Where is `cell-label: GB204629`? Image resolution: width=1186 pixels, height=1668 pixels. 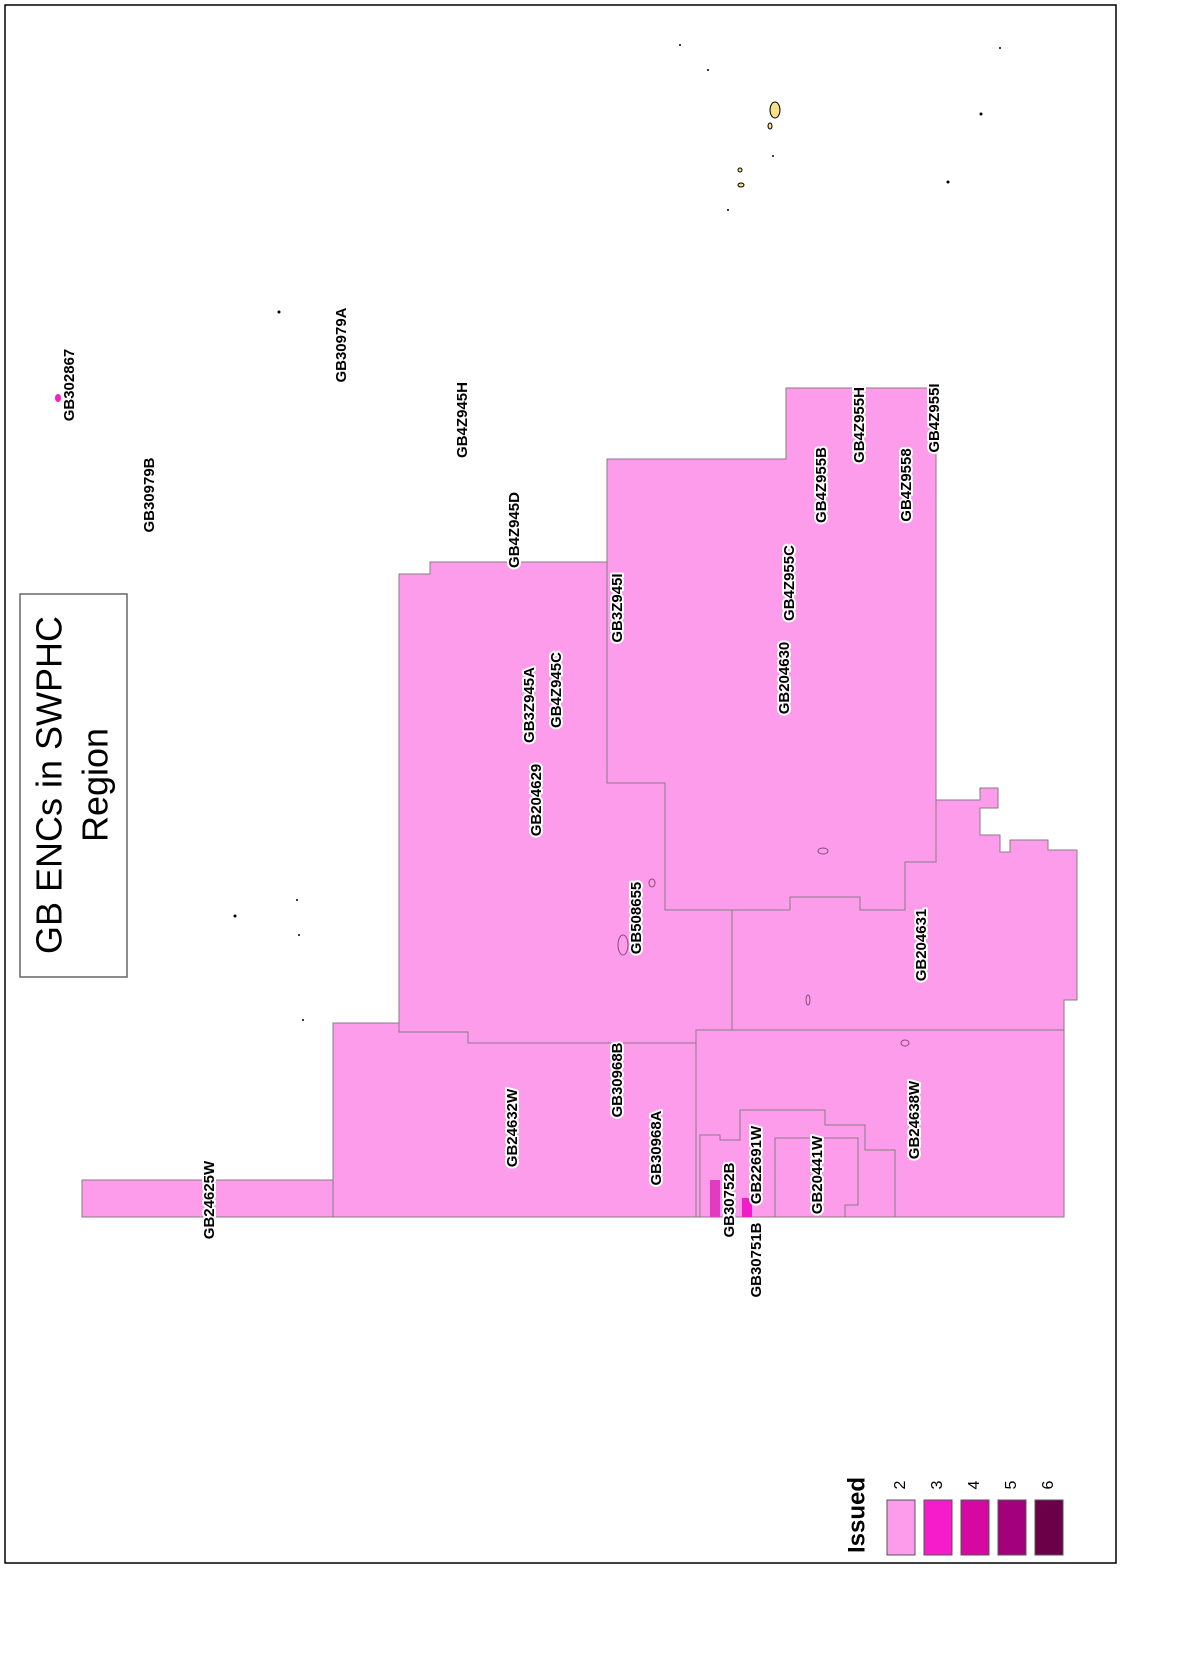
cell-label: GB204629 is located at coordinates (536, 800).